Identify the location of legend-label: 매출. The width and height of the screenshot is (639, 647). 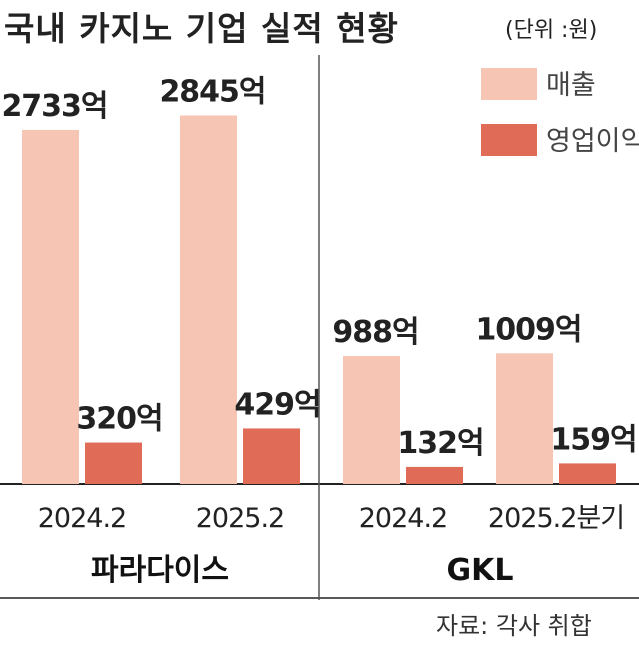
(571, 85).